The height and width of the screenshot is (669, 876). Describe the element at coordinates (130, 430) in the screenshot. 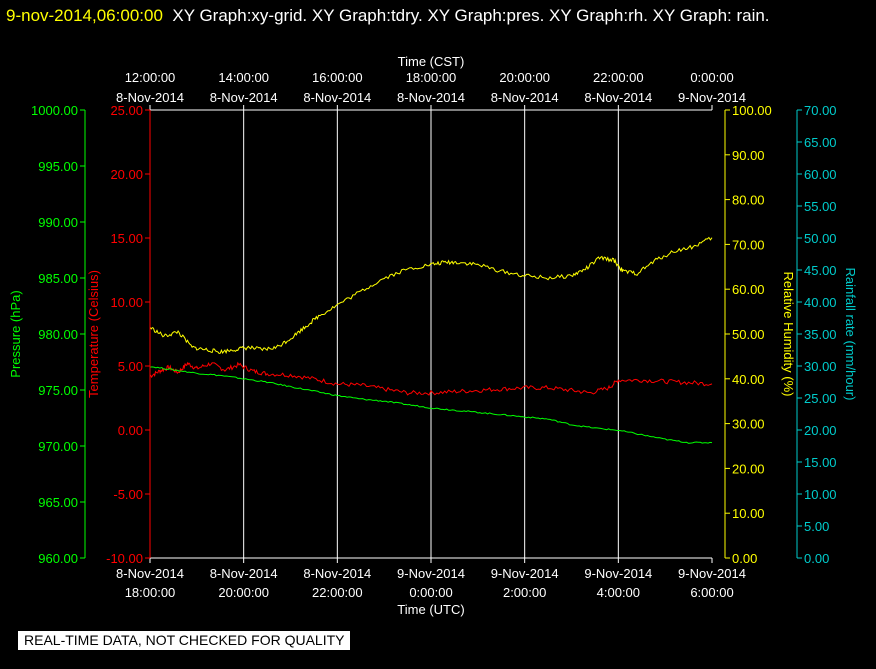

I see `temperature-tick-label-2: 0.00` at that location.